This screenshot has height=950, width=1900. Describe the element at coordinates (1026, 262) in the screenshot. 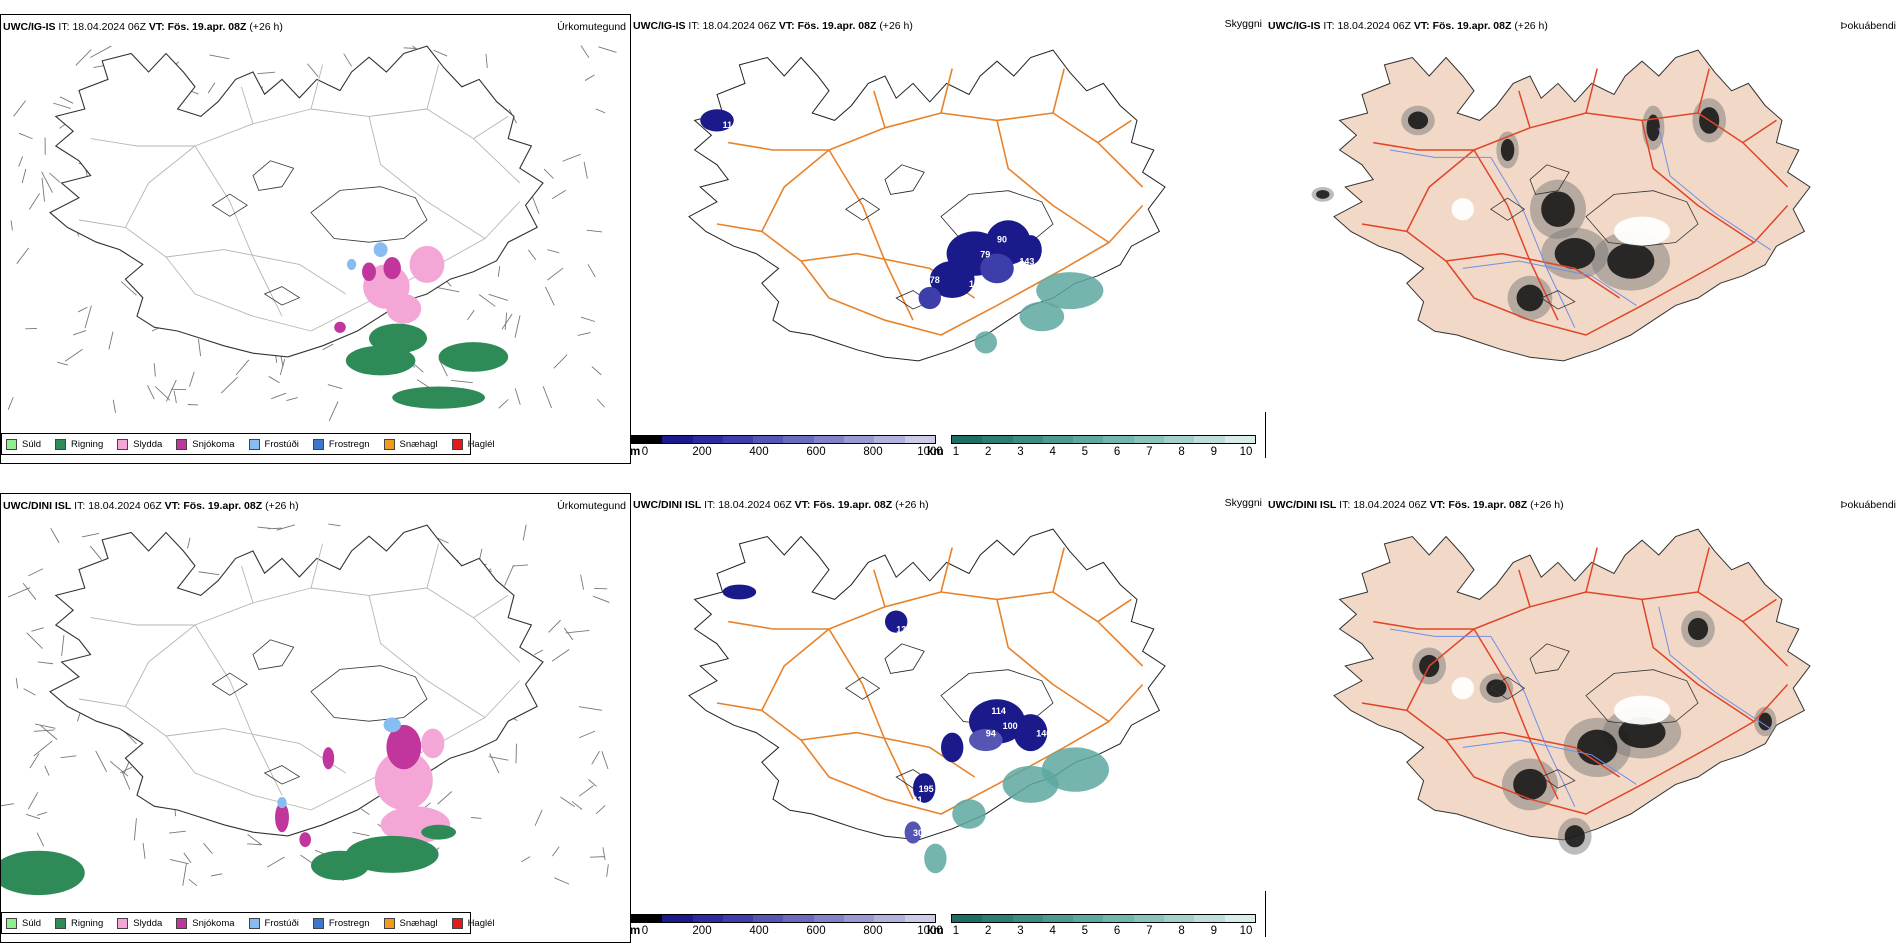

I see `ceiling-label: 143` at that location.